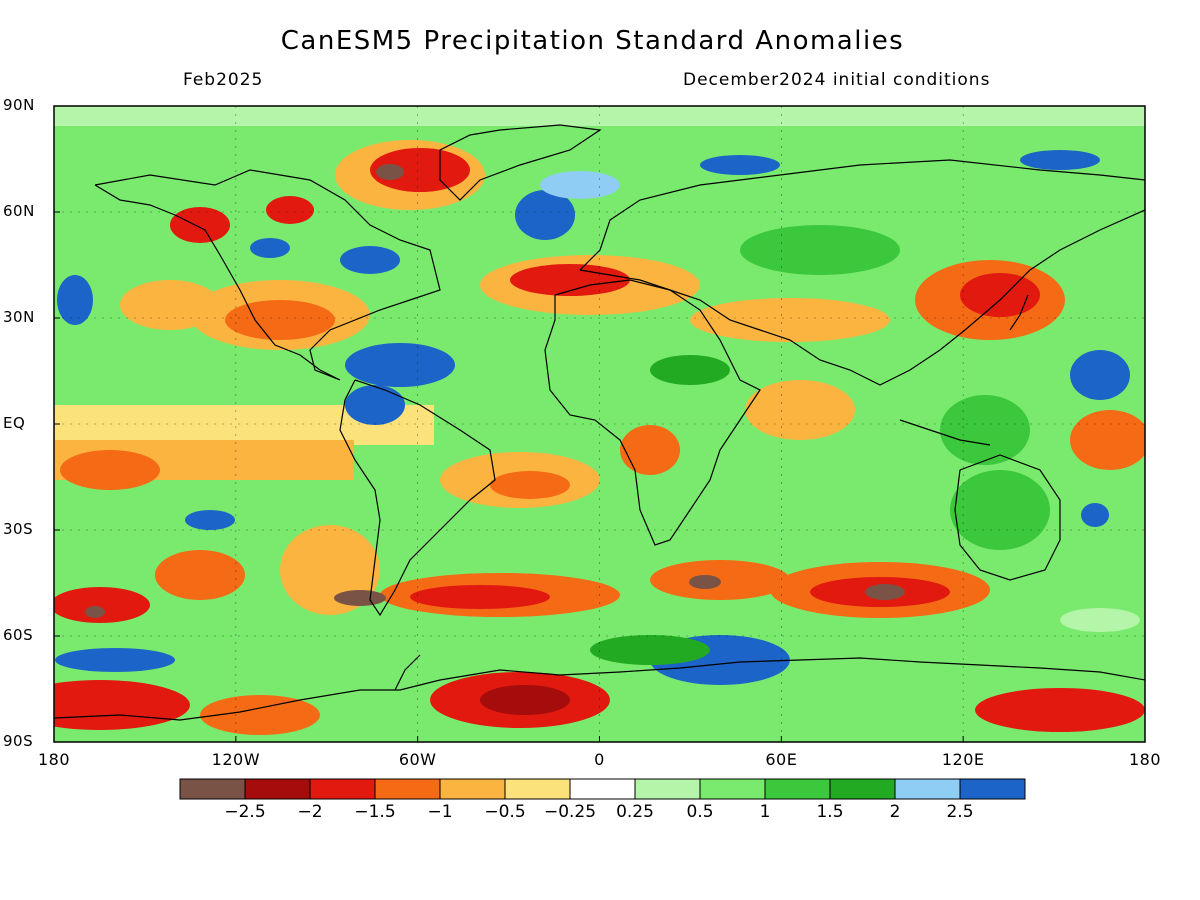 The image size is (1200, 900). What do you see at coordinates (520, 162) in the screenshot?
I see `coastline-greenland` at bounding box center [520, 162].